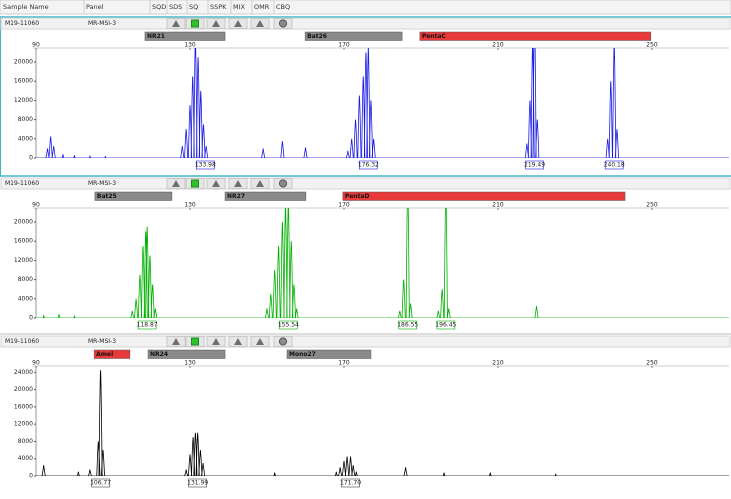 The width and height of the screenshot is (731, 499). What do you see at coordinates (407, 325) in the screenshot?
I see `peak-label: 186.55` at bounding box center [407, 325].